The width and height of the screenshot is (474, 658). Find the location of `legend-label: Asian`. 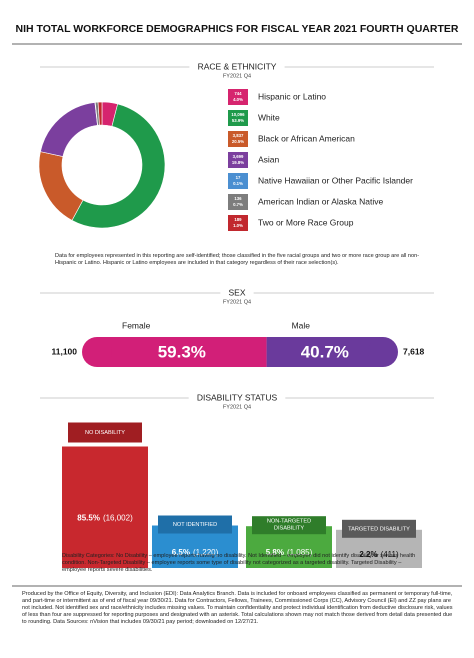

legend-label: Asian is located at coordinates (269, 159).